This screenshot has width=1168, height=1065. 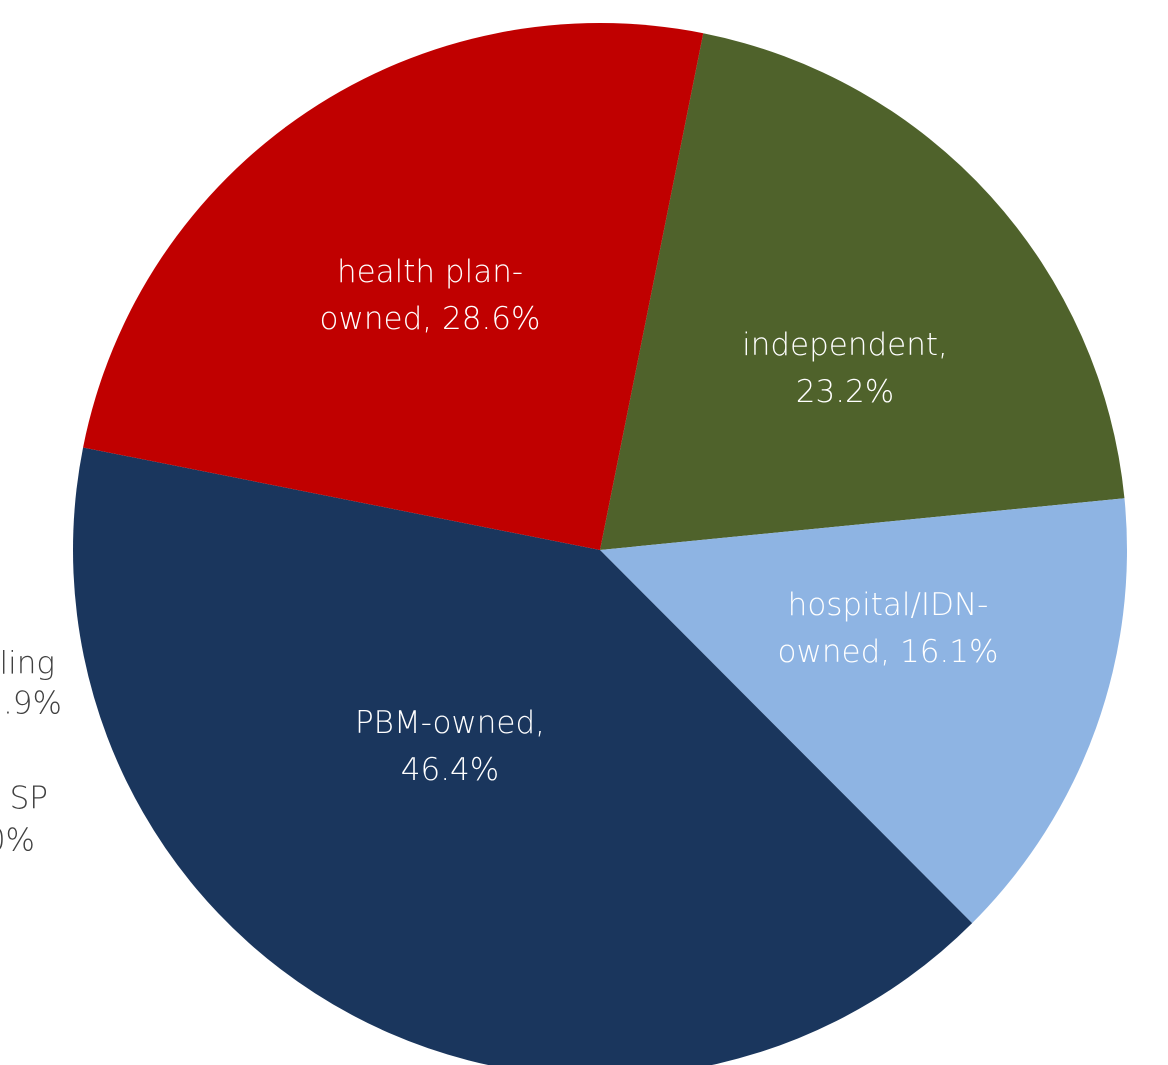 What do you see at coordinates (430, 272) in the screenshot?
I see `slice-label: health plan-` at bounding box center [430, 272].